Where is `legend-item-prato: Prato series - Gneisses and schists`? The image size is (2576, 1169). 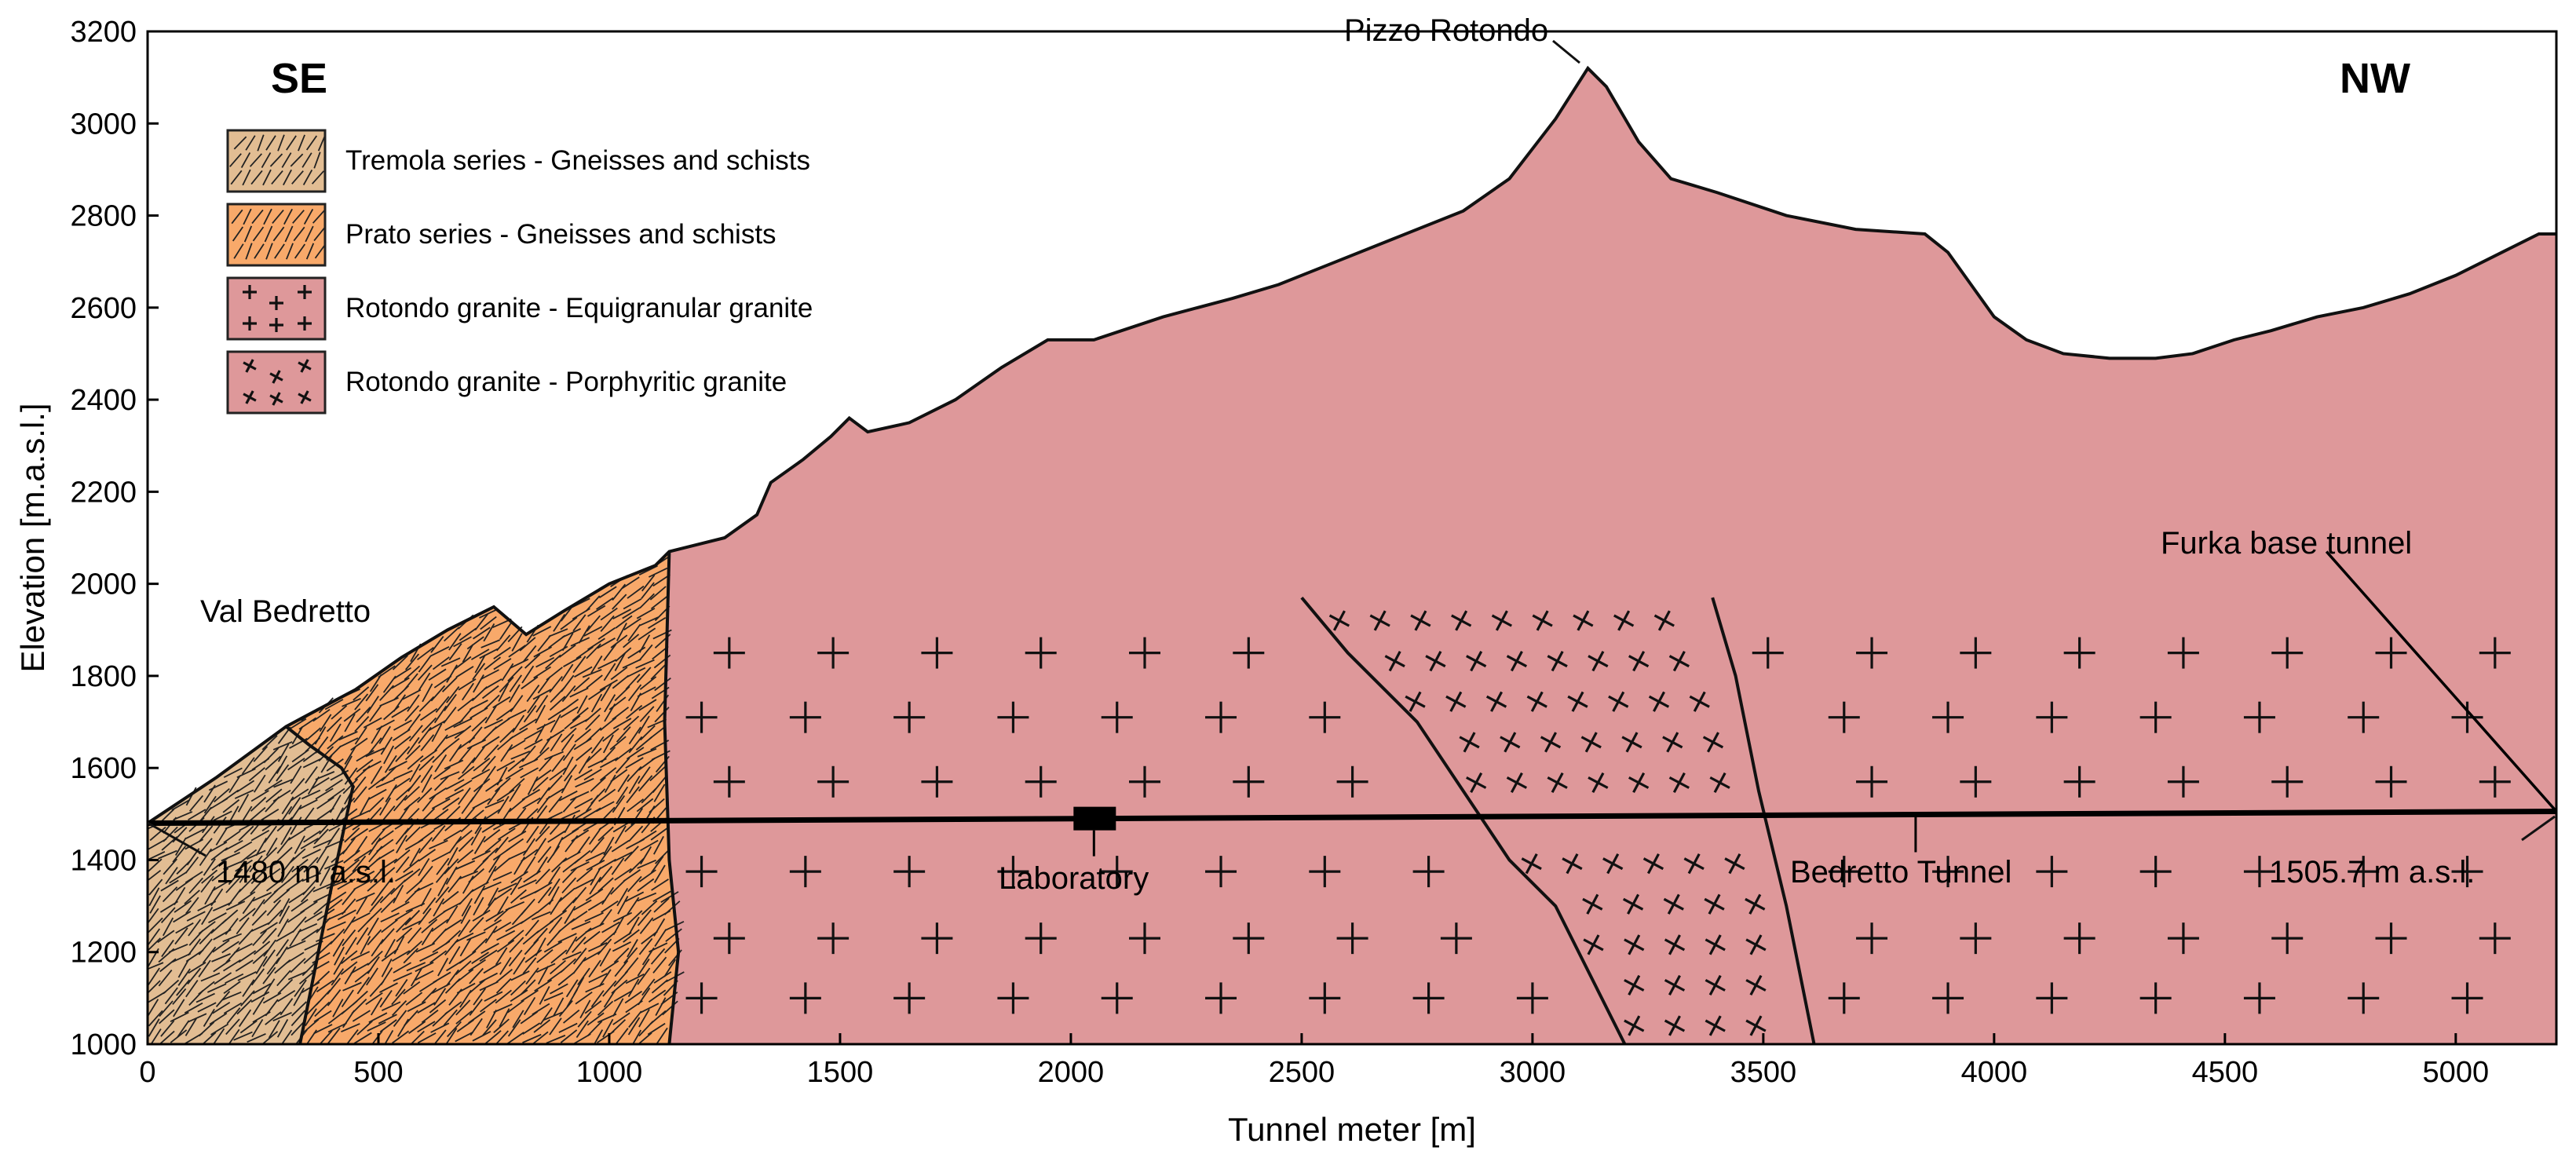 legend-item-prato: Prato series - Gneisses and schists is located at coordinates (501, 235).